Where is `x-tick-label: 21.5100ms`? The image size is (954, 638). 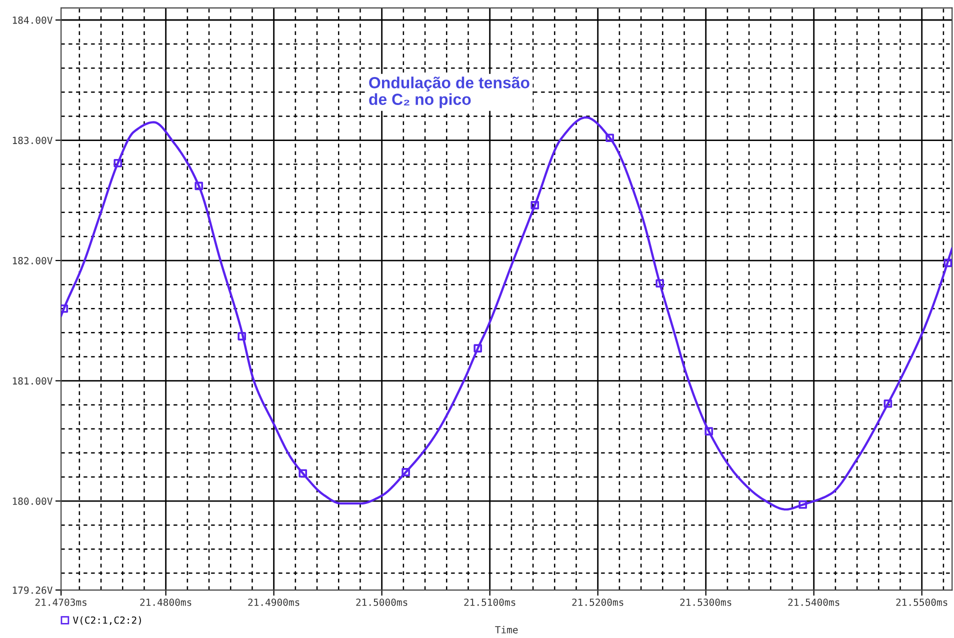
x-tick-label: 21.5100ms is located at coordinates (490, 602).